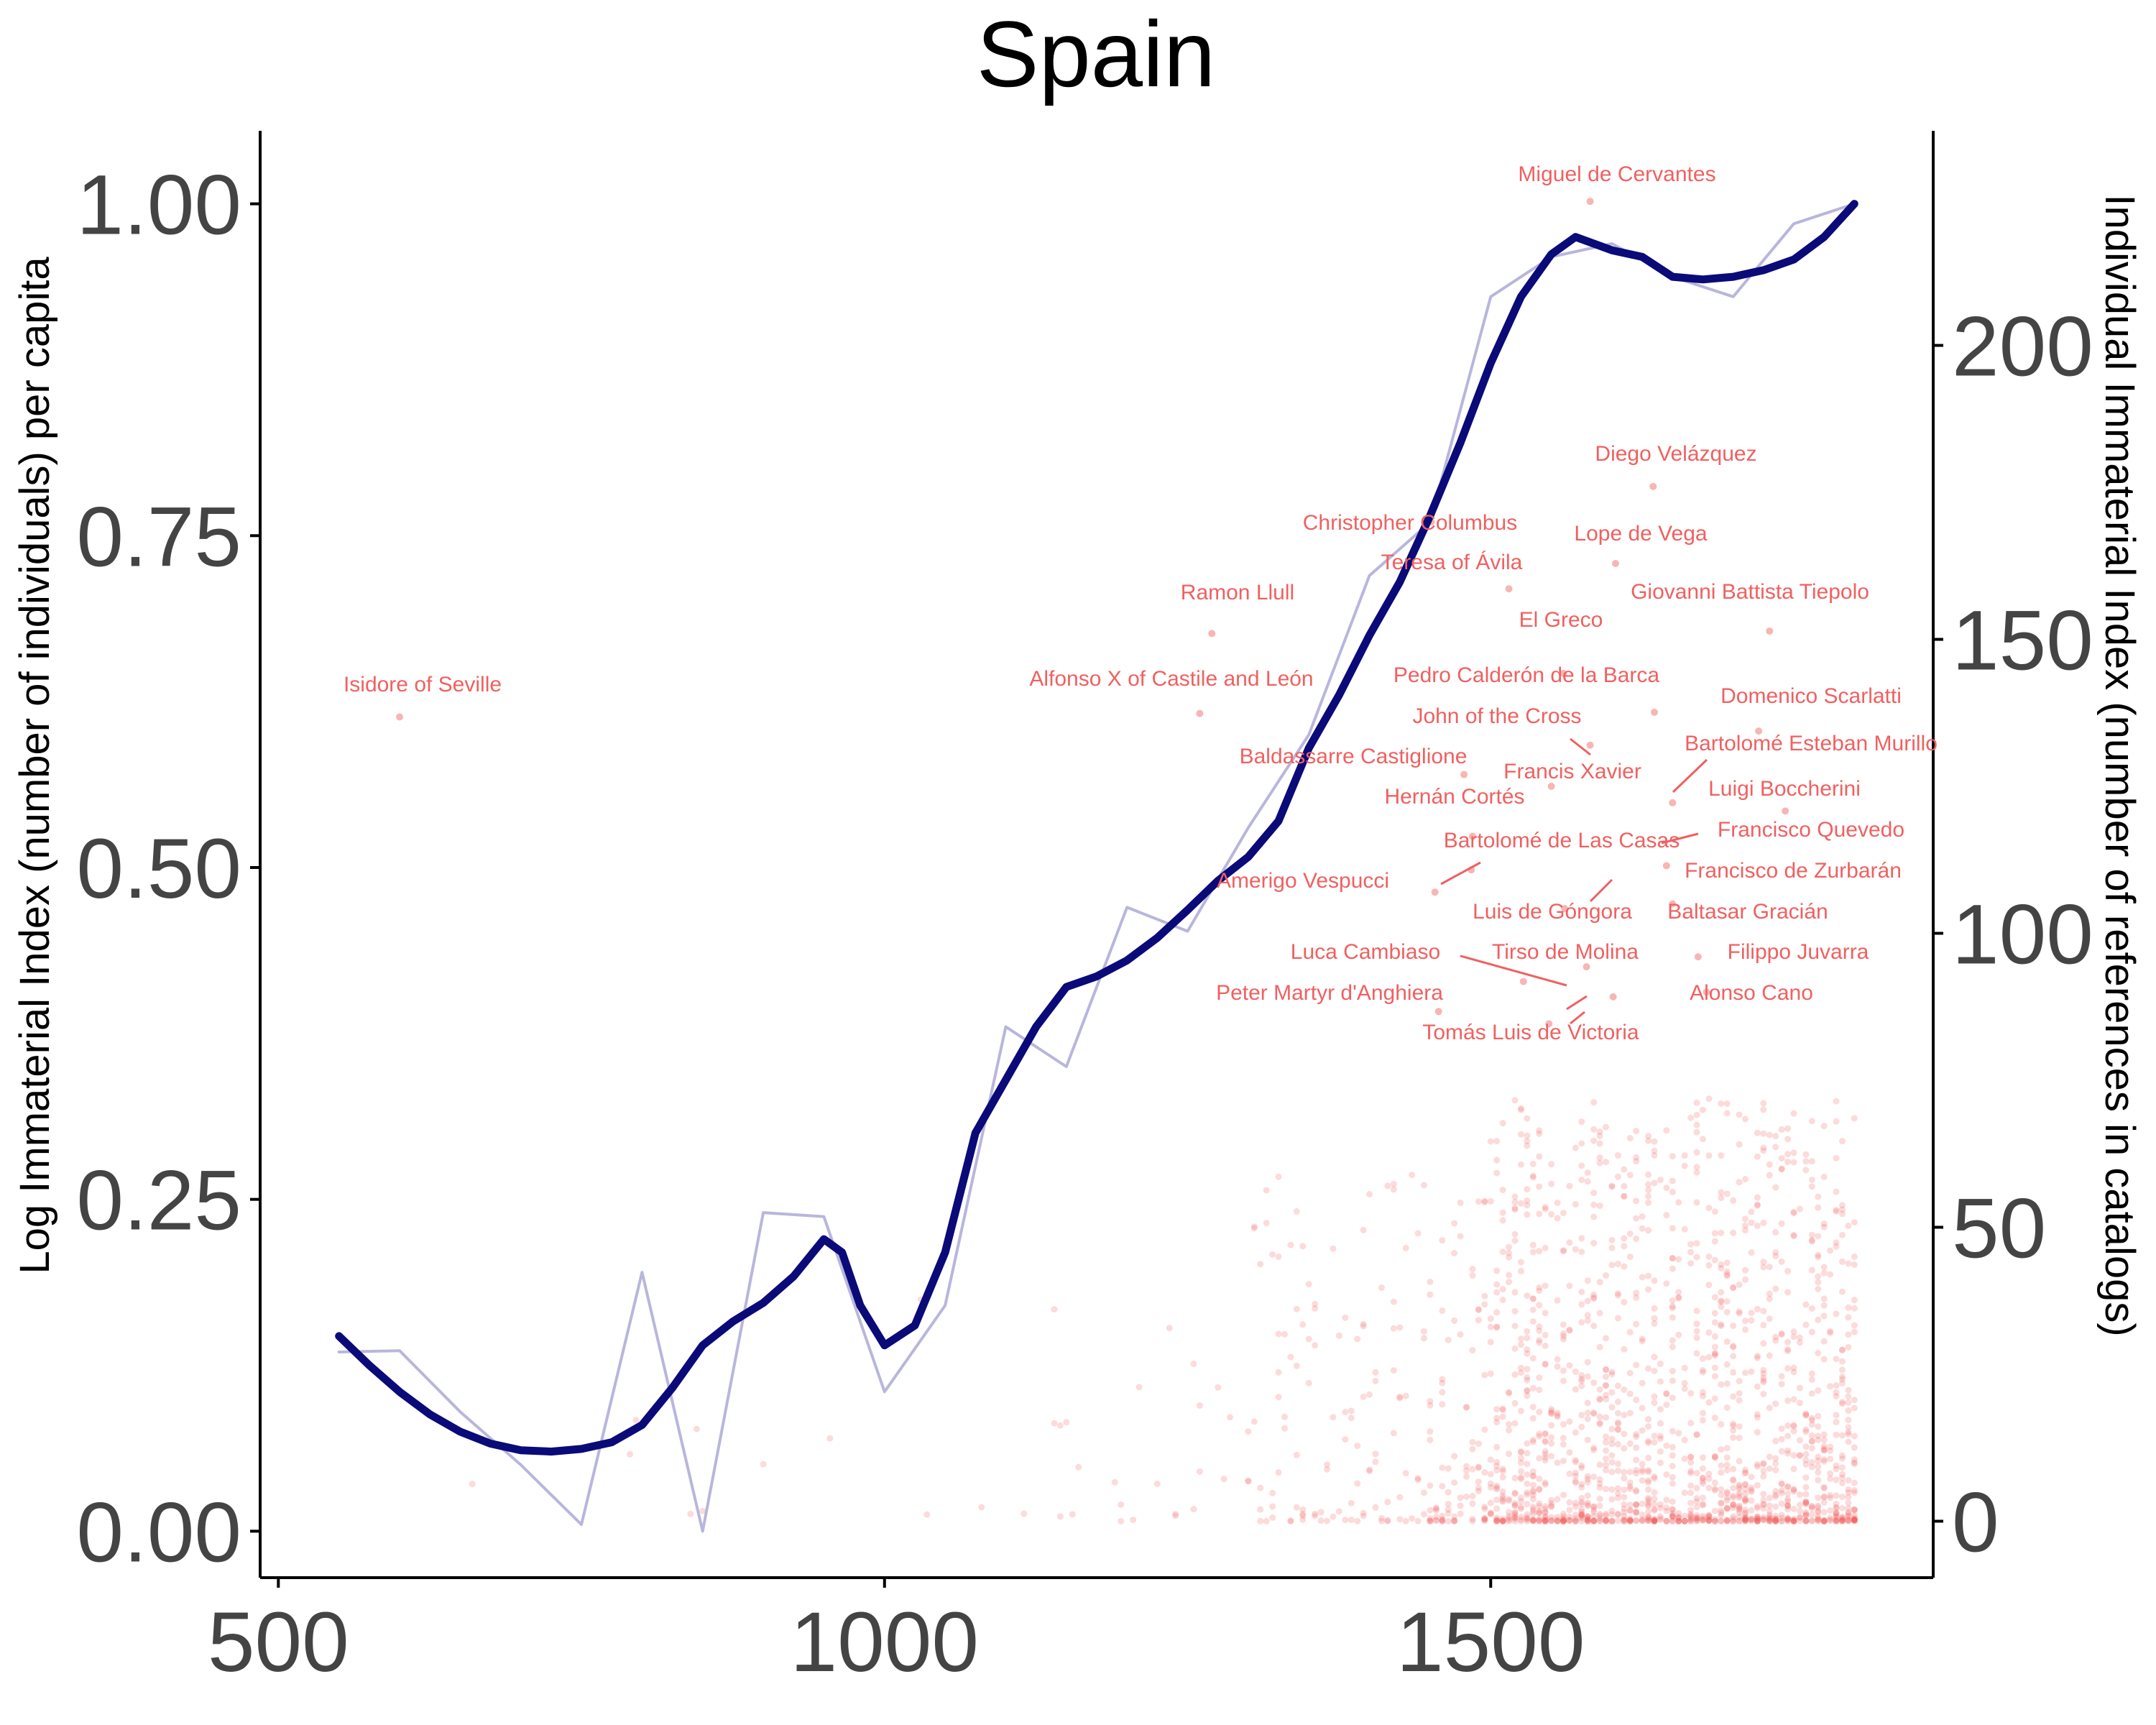  I want to click on annotation-label: Miguel de Cervantes, so click(1617, 174).